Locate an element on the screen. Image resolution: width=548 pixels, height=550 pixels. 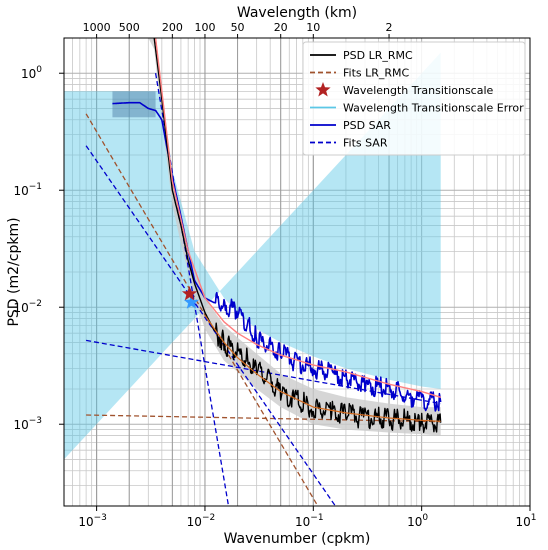
y-axis-label: PSD (m2/cpkm) is located at coordinates (14, 271).